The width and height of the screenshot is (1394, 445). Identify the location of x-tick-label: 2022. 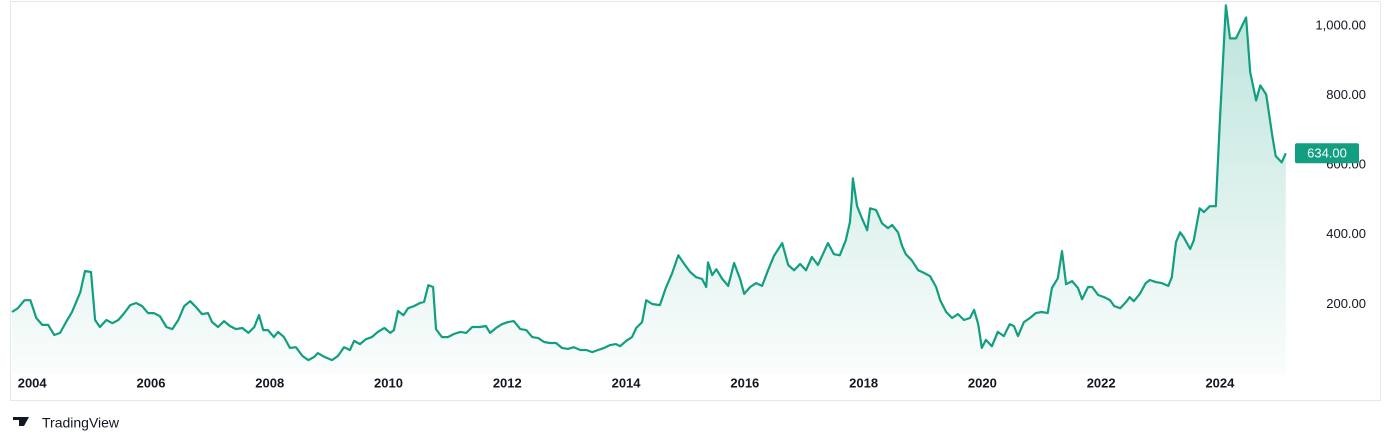
(1101, 382).